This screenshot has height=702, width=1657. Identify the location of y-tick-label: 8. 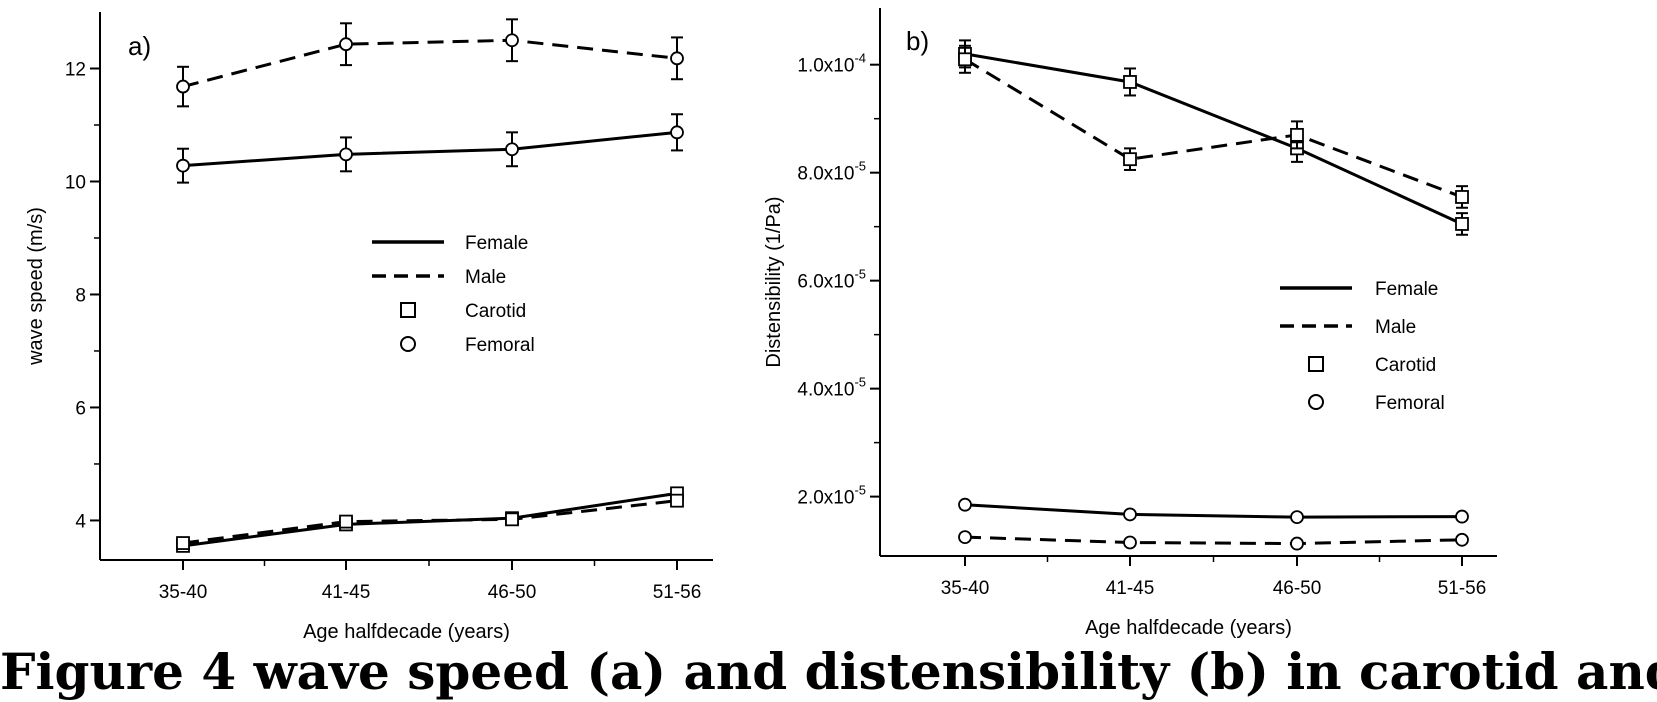
(80, 295).